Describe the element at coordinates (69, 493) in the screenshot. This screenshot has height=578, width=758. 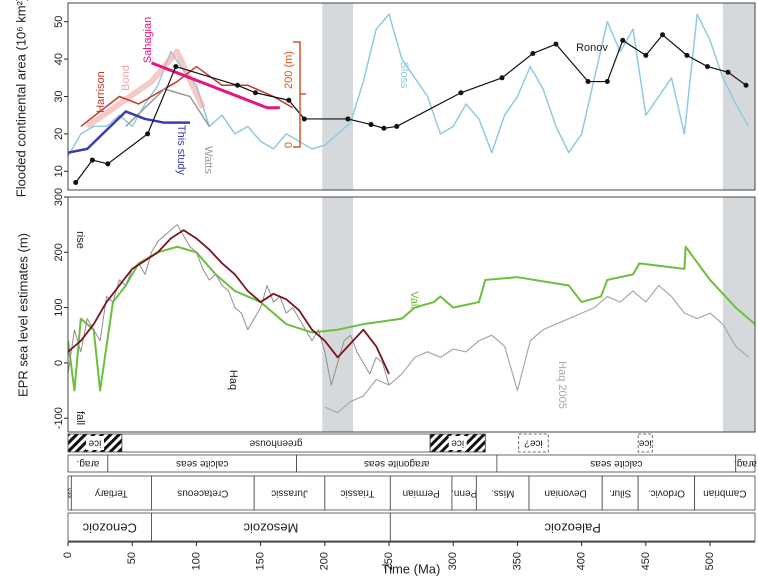
I see `time-interval-label: Quat` at that location.